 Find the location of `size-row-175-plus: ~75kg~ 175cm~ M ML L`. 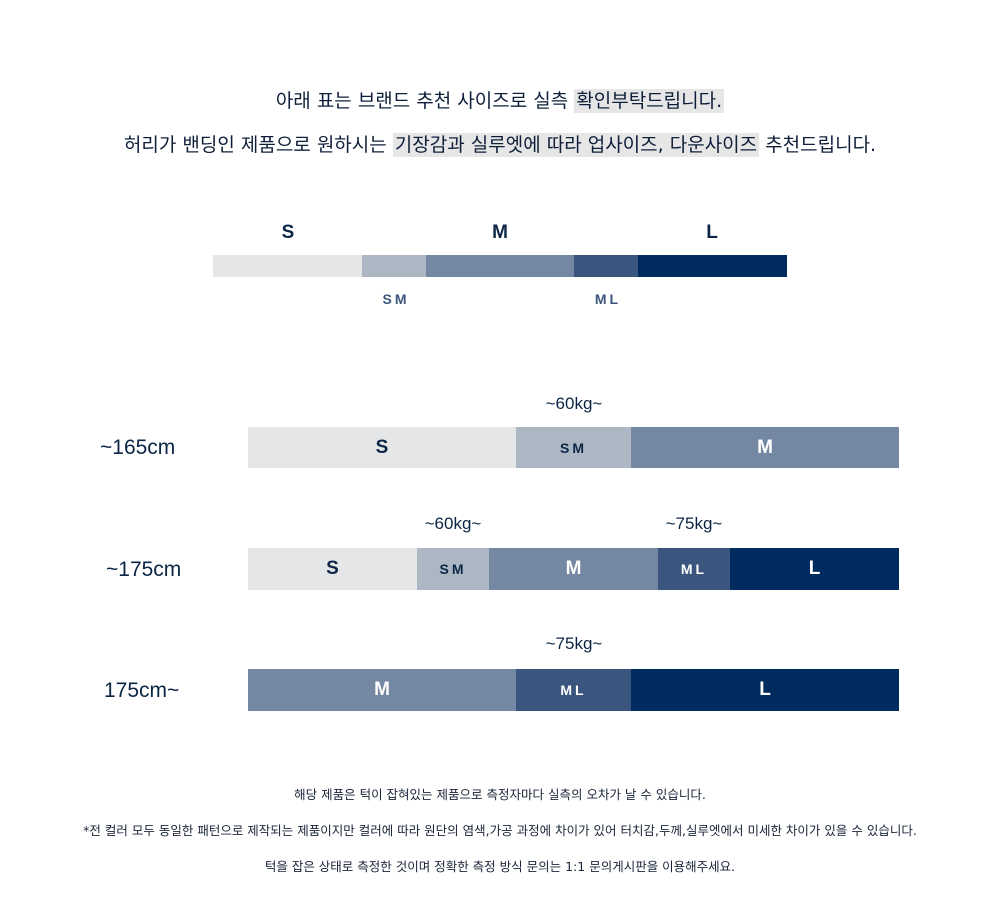

size-row-175-plus: ~75kg~ 175cm~ M ML L is located at coordinates (500, 675).